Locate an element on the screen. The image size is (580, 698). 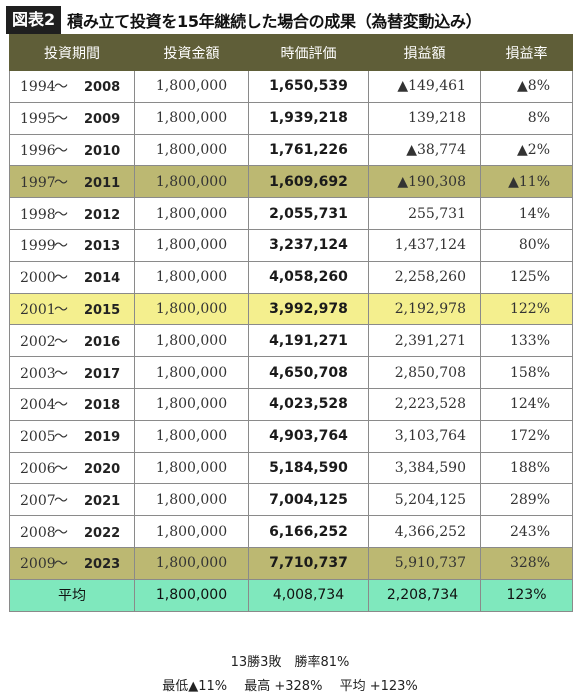
period-cell: 2008〜 2022 is located at coordinates (72, 531).